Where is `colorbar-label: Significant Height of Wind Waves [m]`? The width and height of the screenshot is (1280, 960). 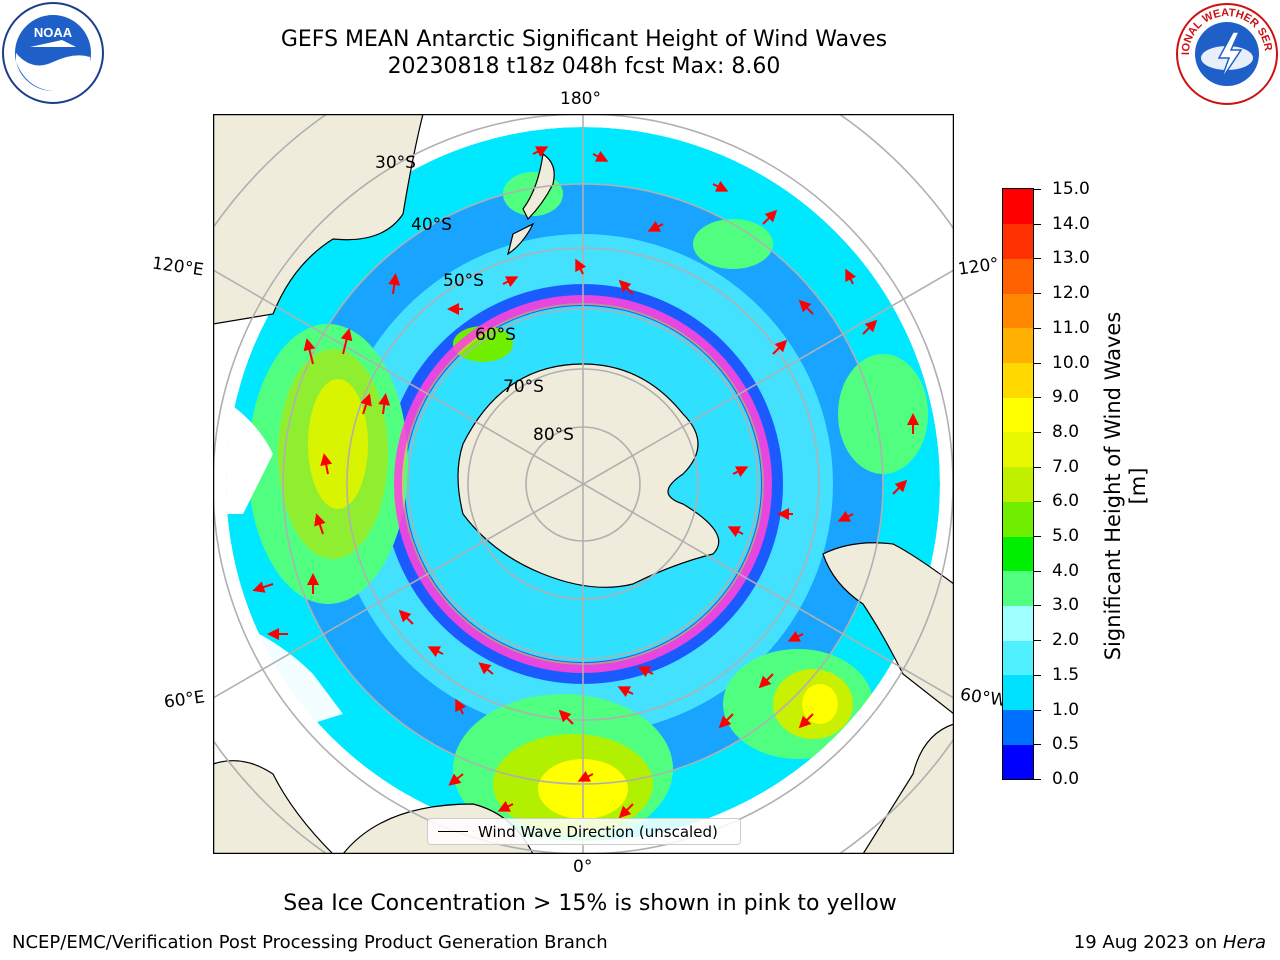 colorbar-label: Significant Height of Wind Waves [m] is located at coordinates (1125, 486).